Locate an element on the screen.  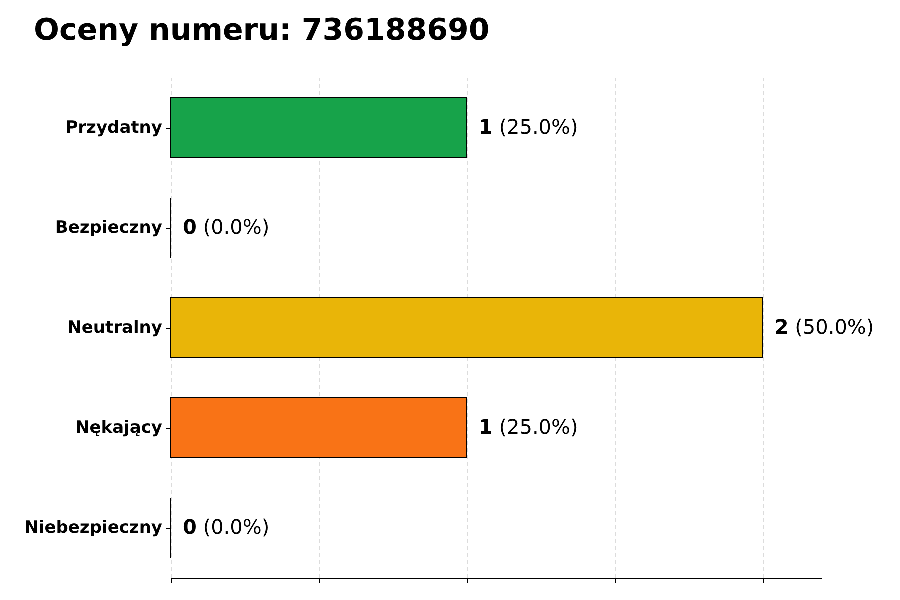
y-tick-label: Nękający is located at coordinates (119, 428).